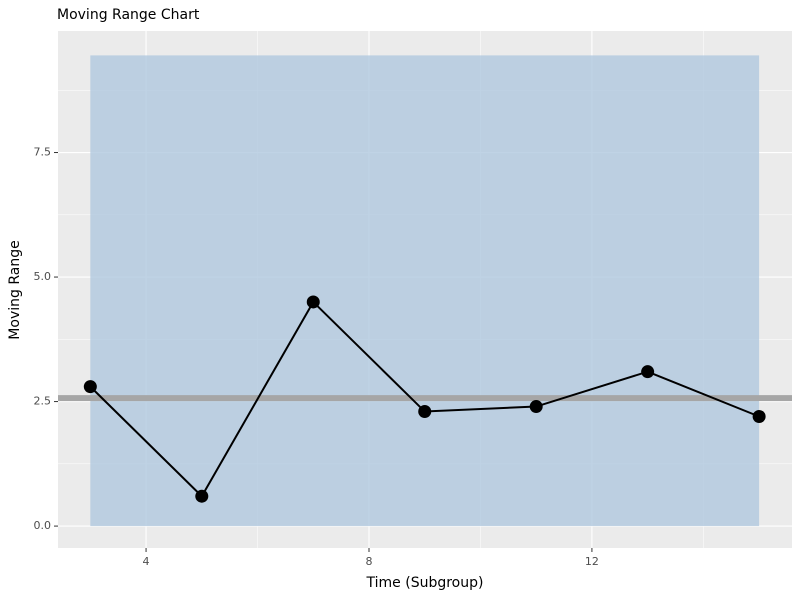 The image size is (800, 600). I want to click on x-tick-label: 12, so click(592, 561).